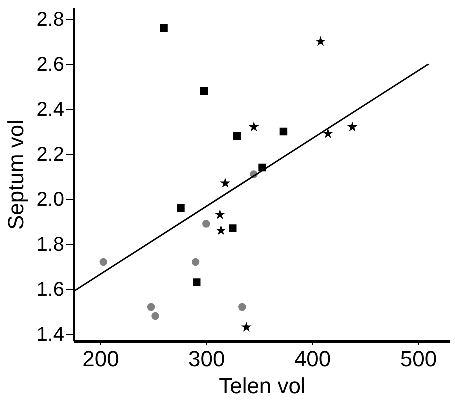 The width and height of the screenshot is (455, 402). I want to click on x-tick-label: 500, so click(419, 359).